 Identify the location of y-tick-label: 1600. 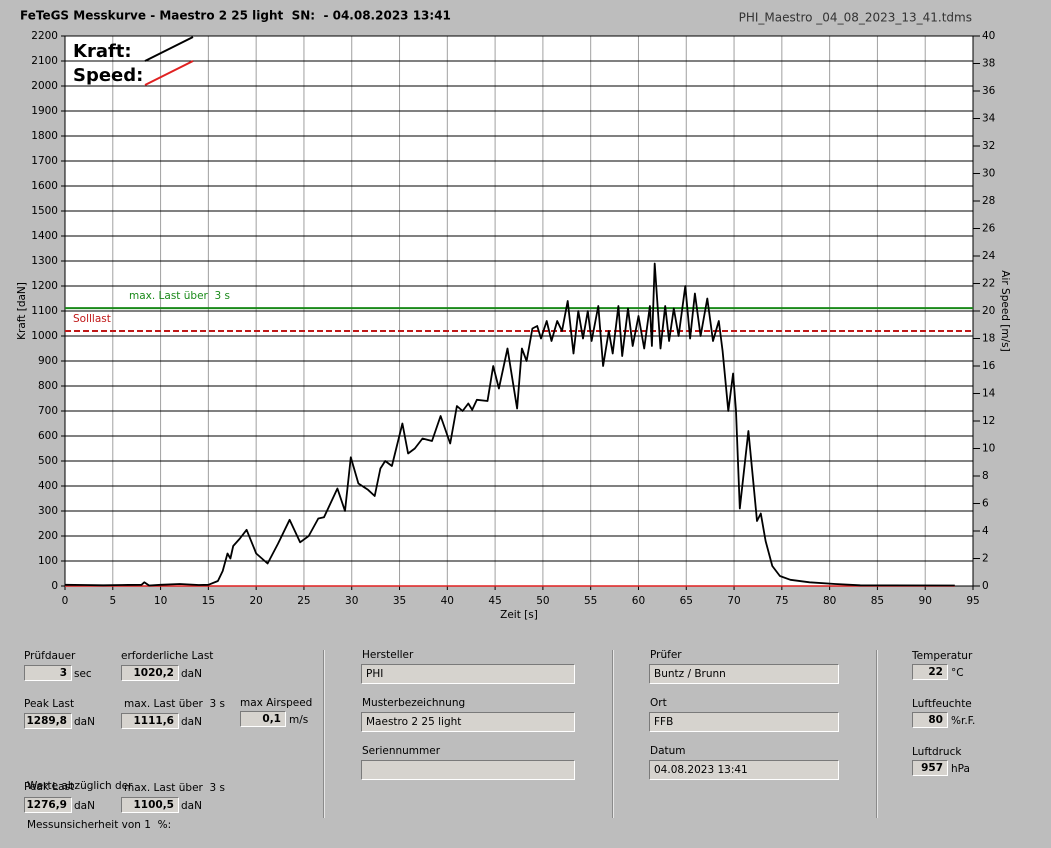
(44, 186).